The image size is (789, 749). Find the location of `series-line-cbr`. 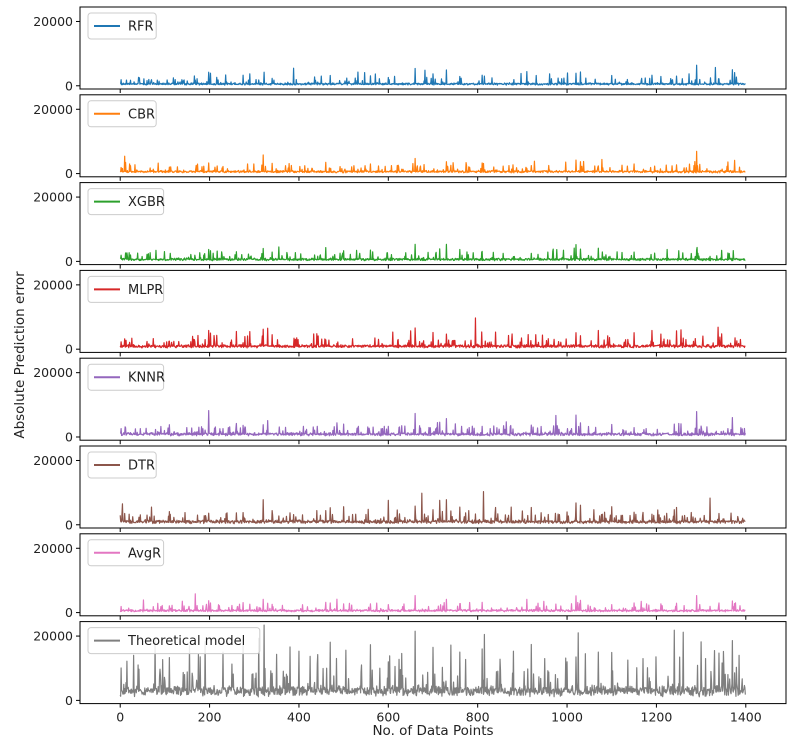

series-line-cbr is located at coordinates (432, 162).